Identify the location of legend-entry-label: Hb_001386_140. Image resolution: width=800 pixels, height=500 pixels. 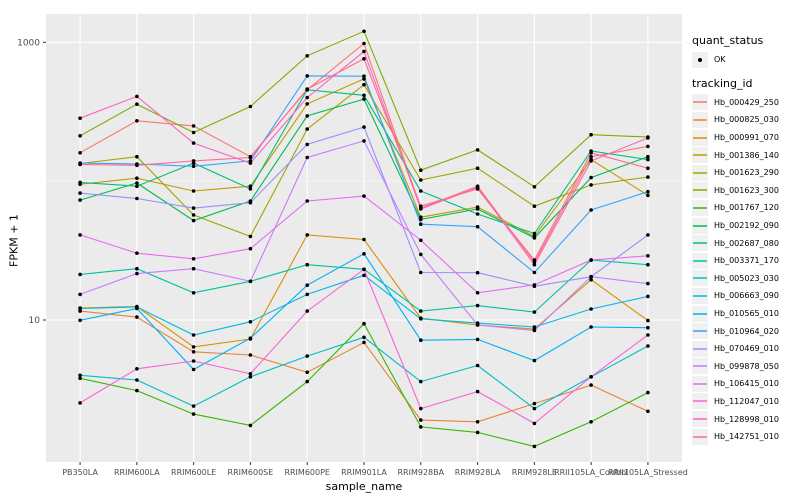
(746, 155).